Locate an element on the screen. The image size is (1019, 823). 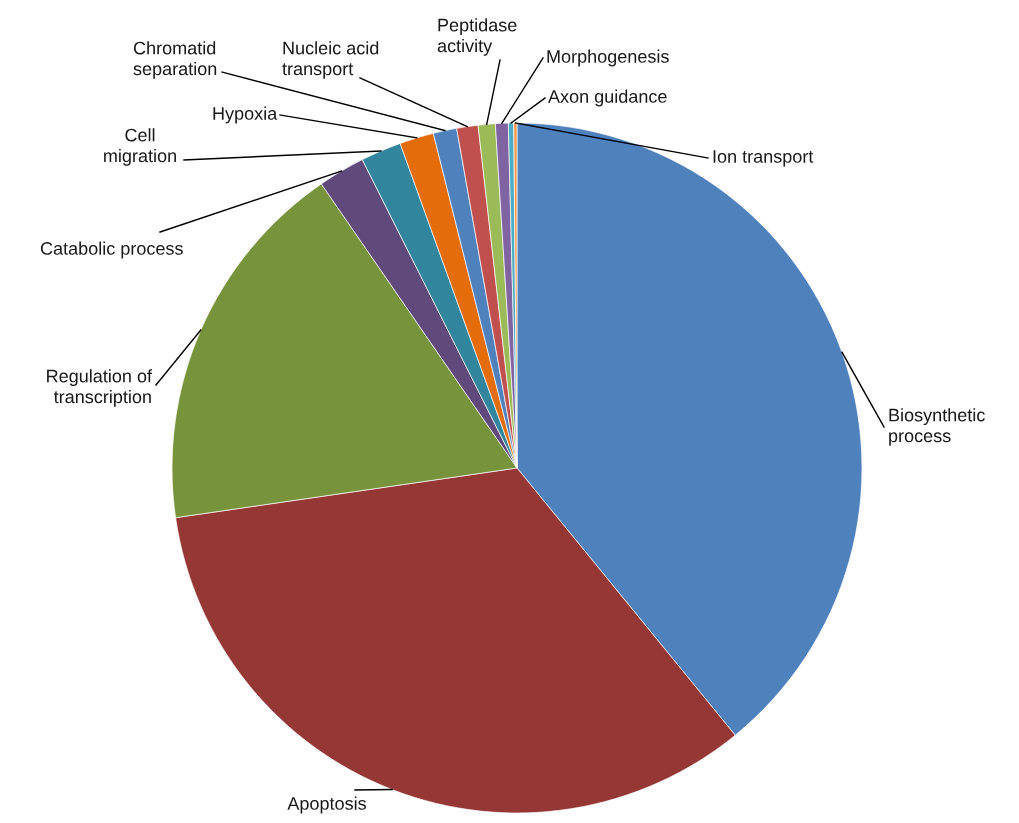
slice-label: Peptidase activity is located at coordinates (477, 37).